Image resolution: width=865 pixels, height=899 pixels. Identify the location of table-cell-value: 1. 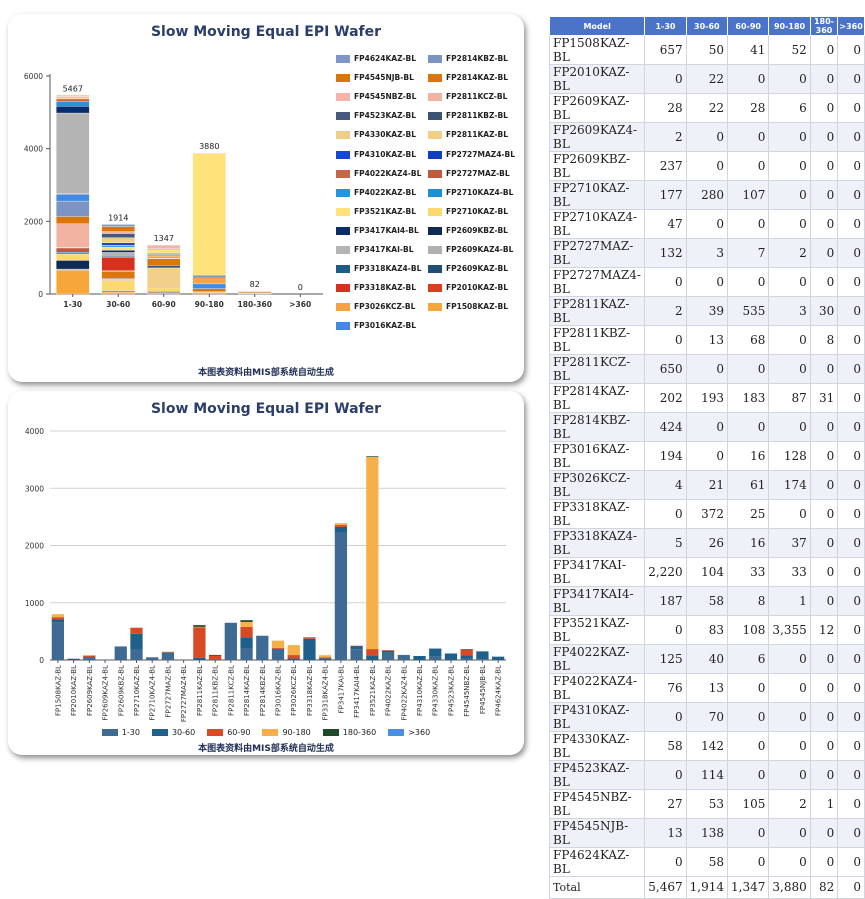
(789, 601).